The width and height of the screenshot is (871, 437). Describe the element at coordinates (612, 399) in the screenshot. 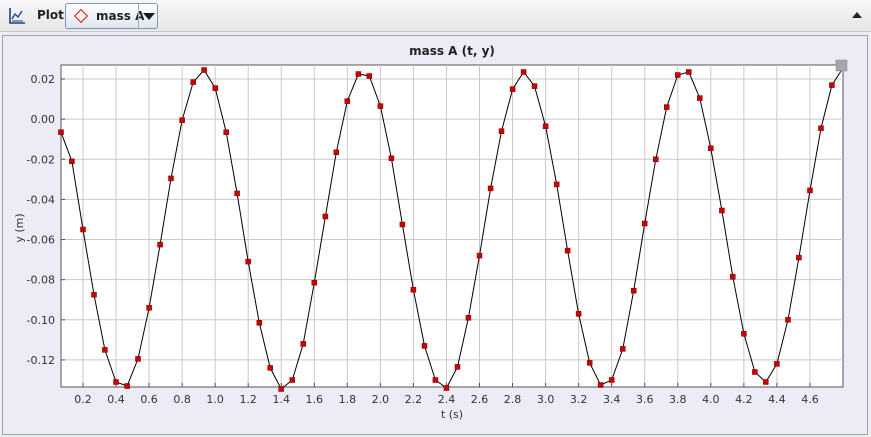

I see `x-tick-label: 3.4` at that location.